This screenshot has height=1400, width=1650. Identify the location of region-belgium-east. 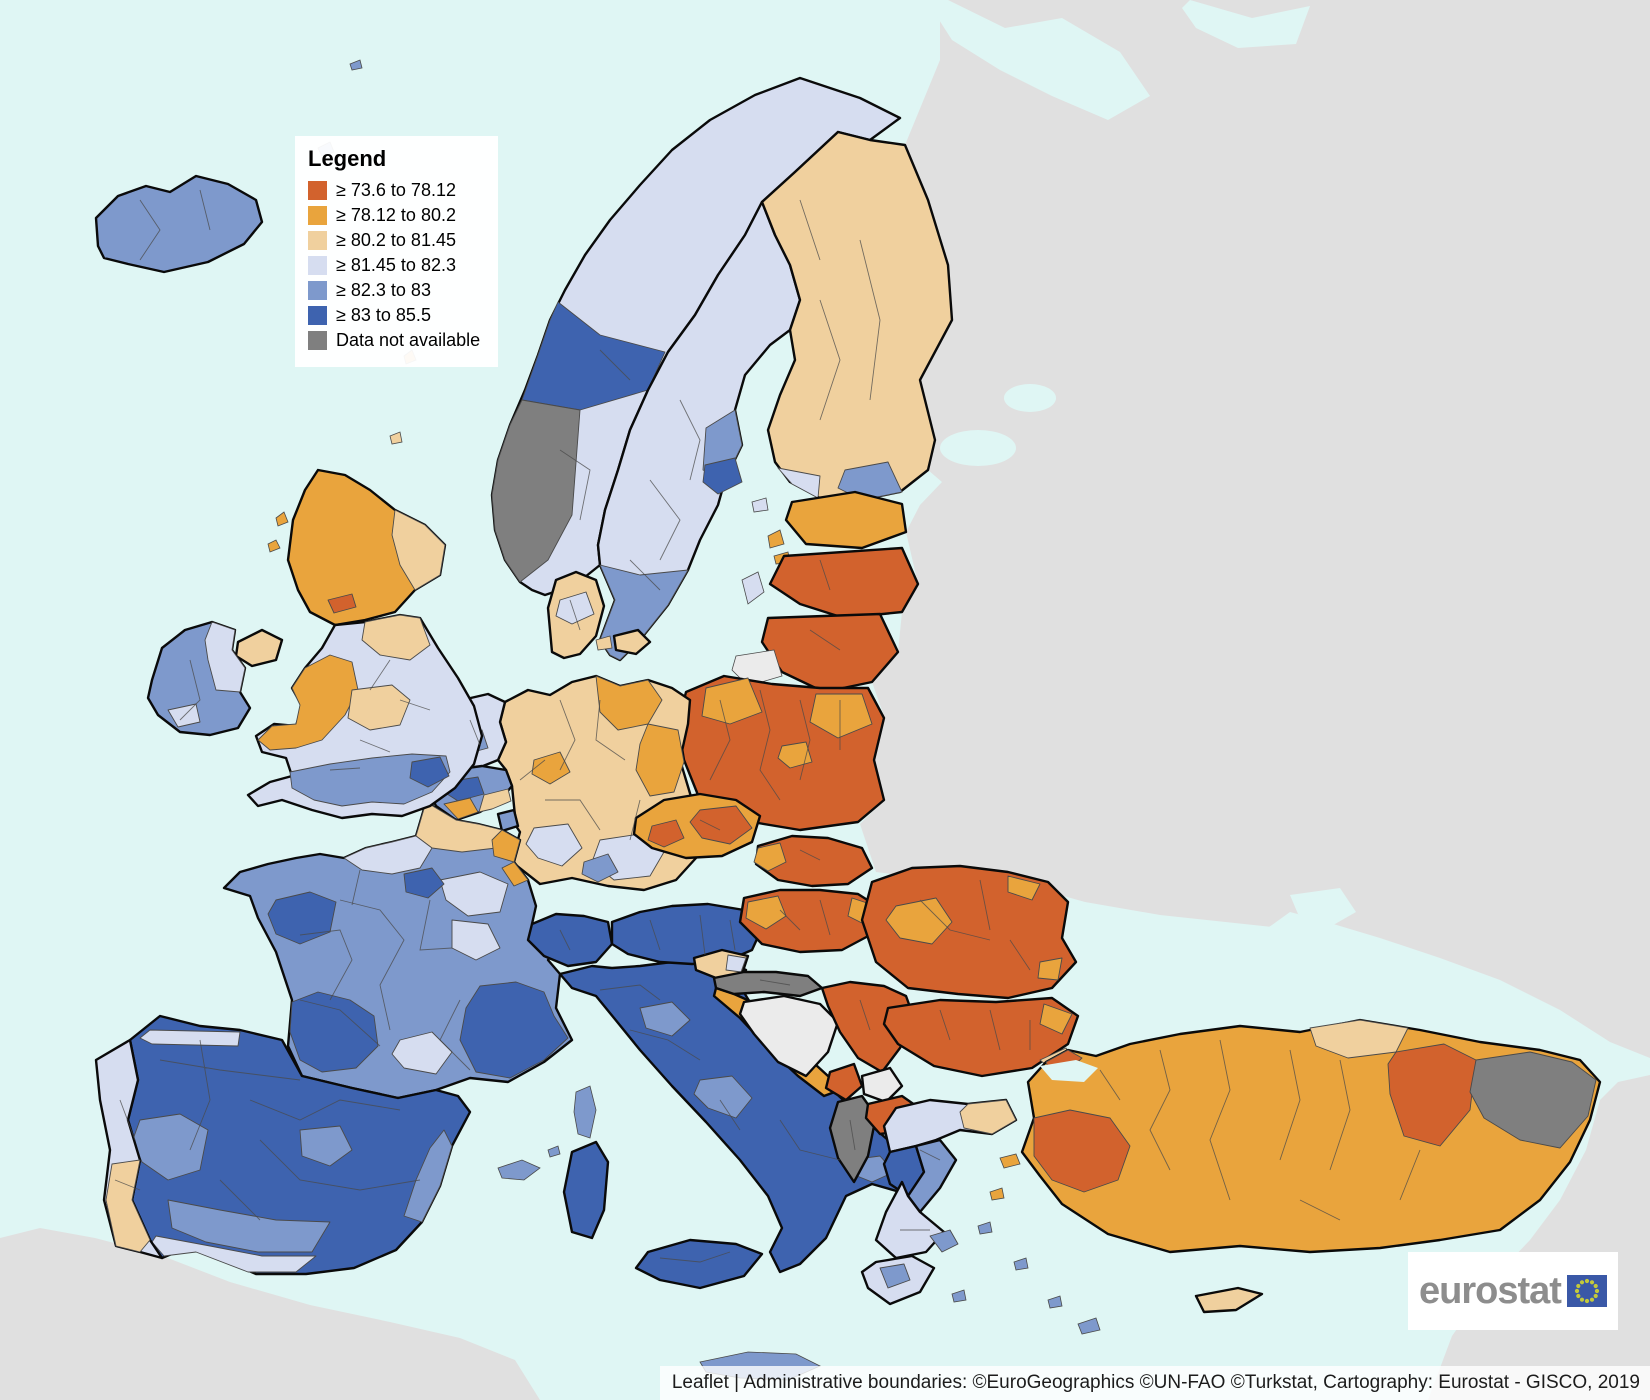
(495, 800).